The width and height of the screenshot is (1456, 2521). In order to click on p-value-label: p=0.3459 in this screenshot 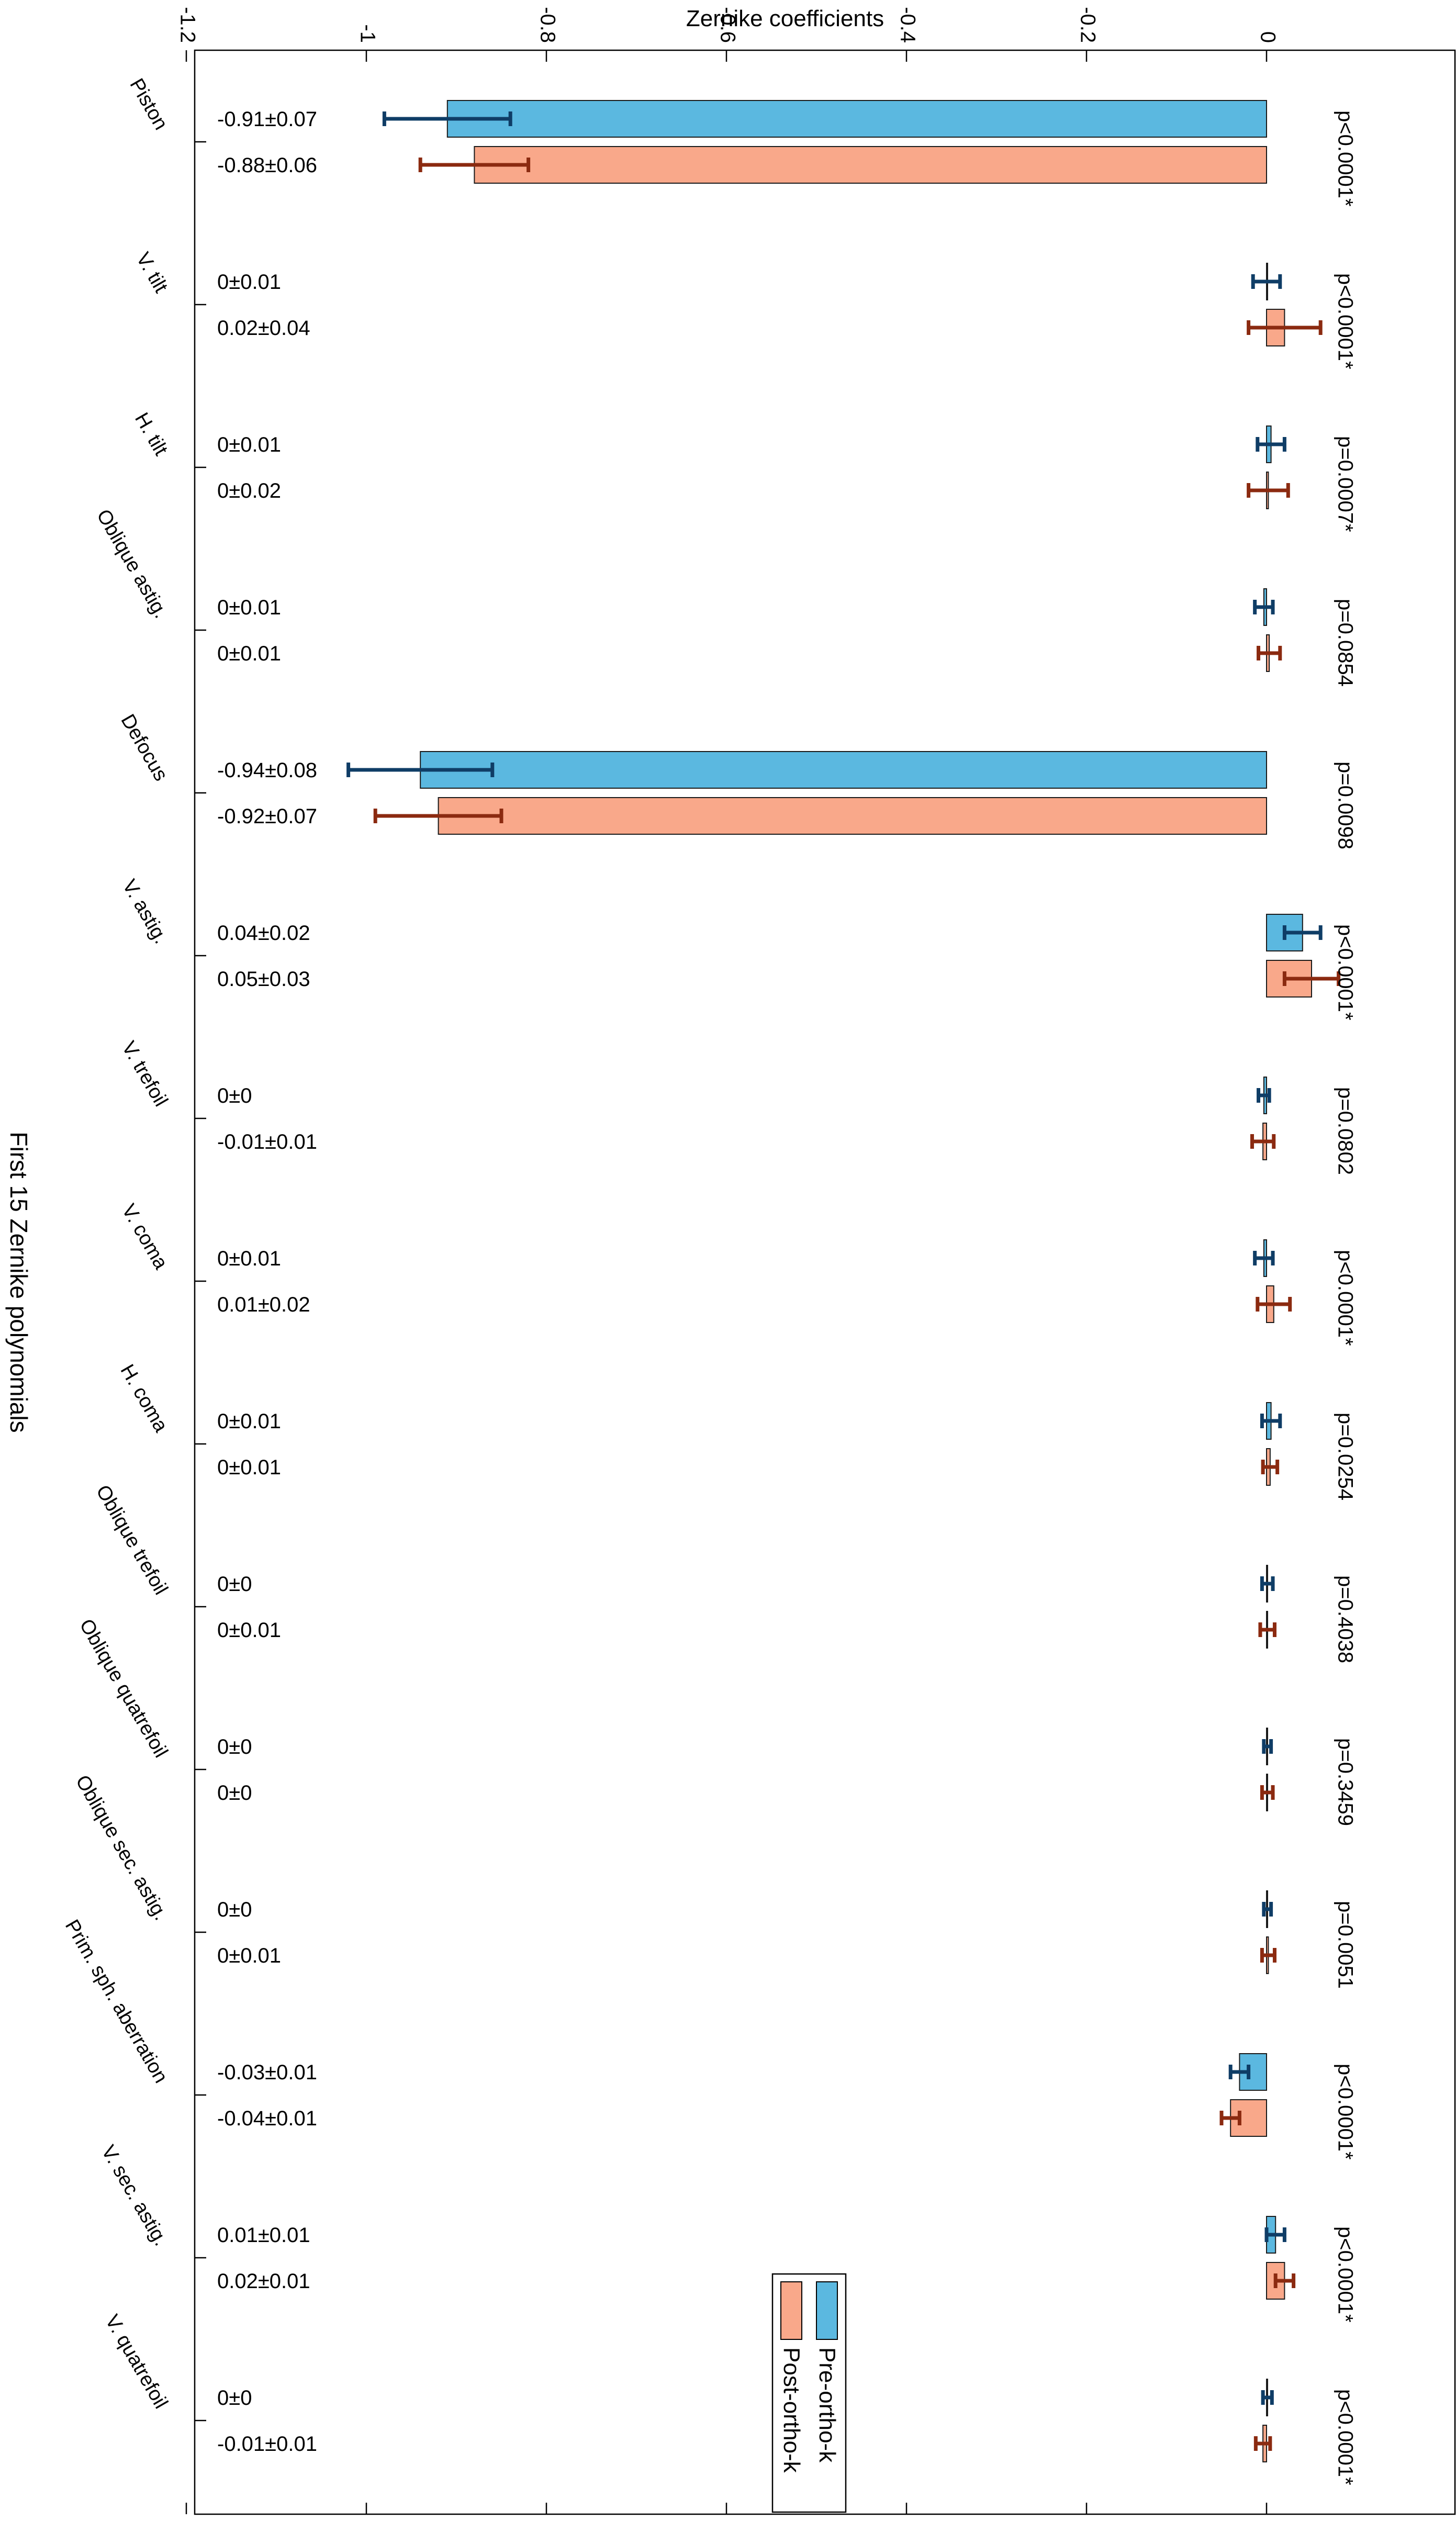, I will do `click(1345, 1782)`.